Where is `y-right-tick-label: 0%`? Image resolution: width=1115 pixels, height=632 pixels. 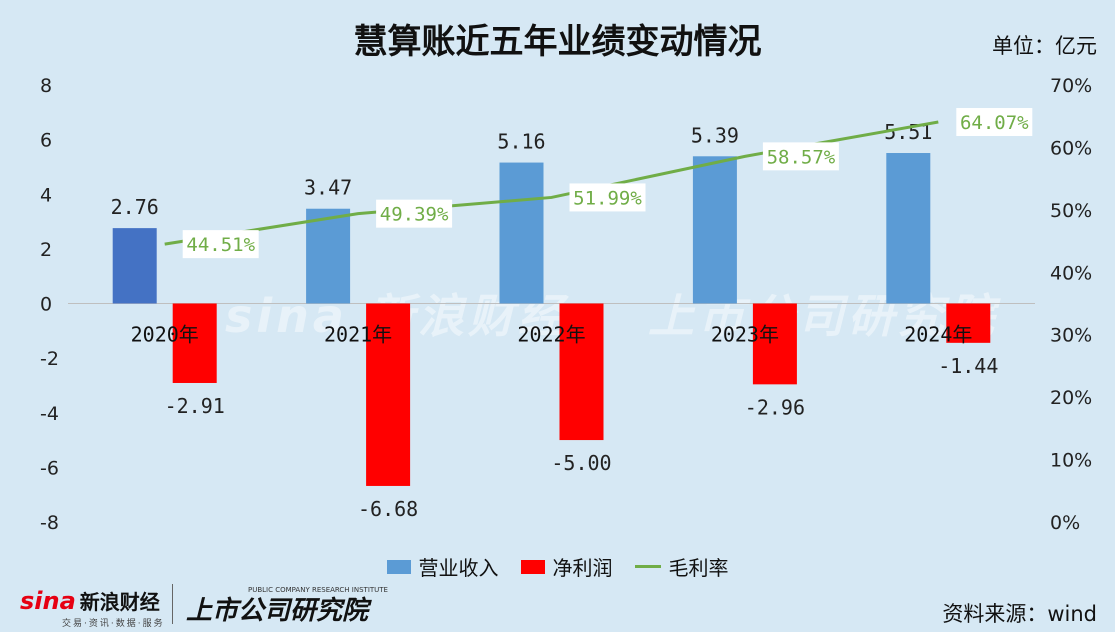 y-right-tick-label: 0% is located at coordinates (1065, 523).